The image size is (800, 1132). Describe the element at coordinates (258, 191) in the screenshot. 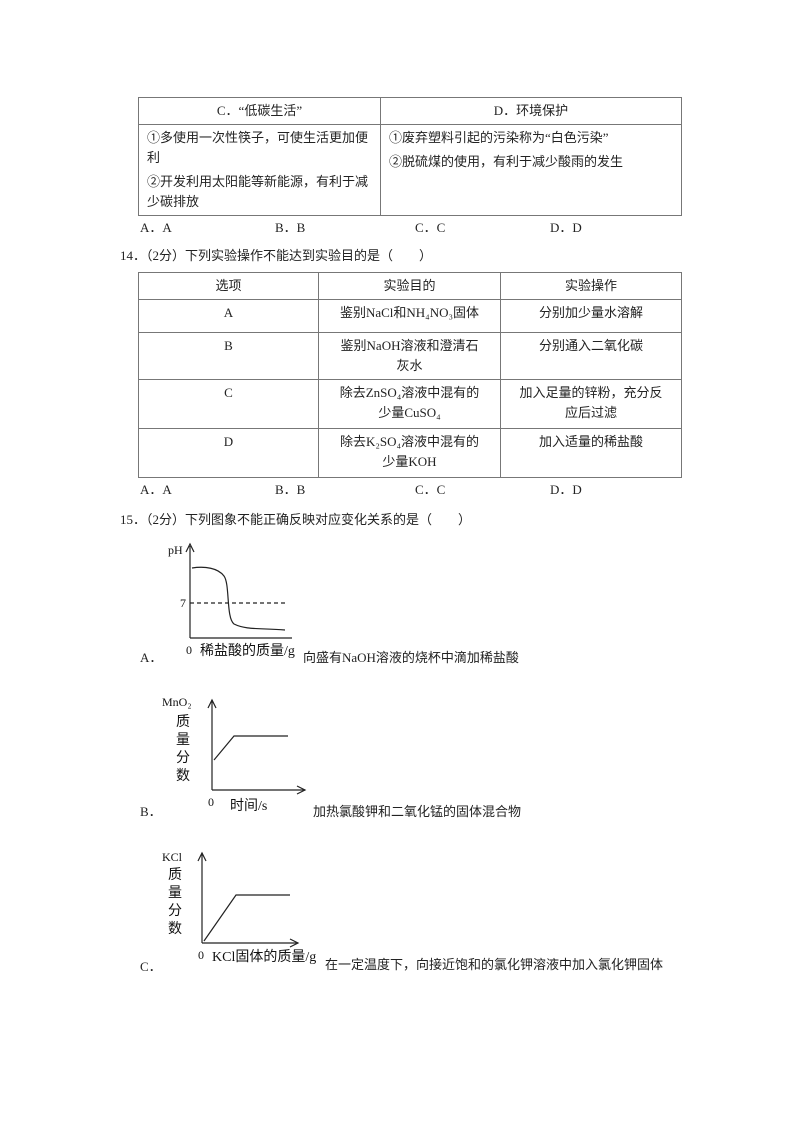

I see `cell-line: ②开发利用太阳能等新能源，有利于减少碳排放` at that location.